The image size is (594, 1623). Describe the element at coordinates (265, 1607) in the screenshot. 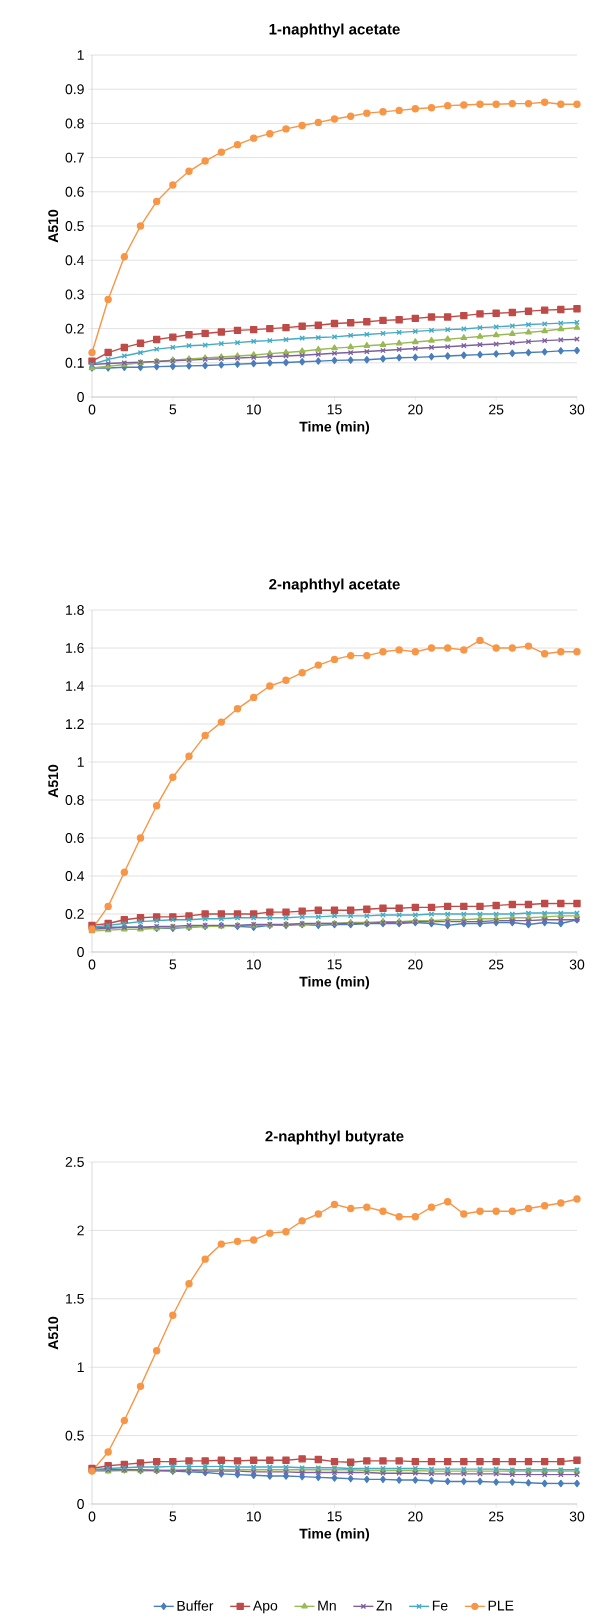

I see `legend-label: Apo` at that location.